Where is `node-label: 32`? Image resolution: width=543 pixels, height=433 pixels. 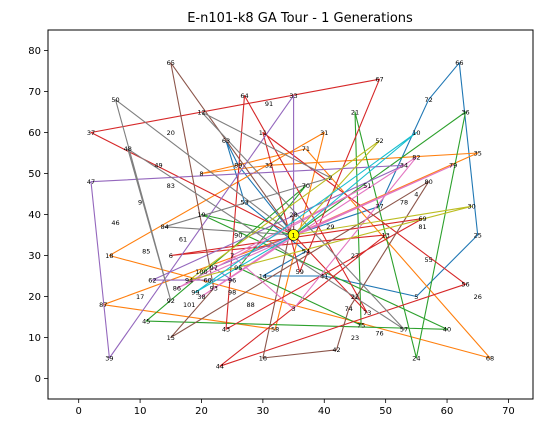 node-label: 32 is located at coordinates (269, 166).